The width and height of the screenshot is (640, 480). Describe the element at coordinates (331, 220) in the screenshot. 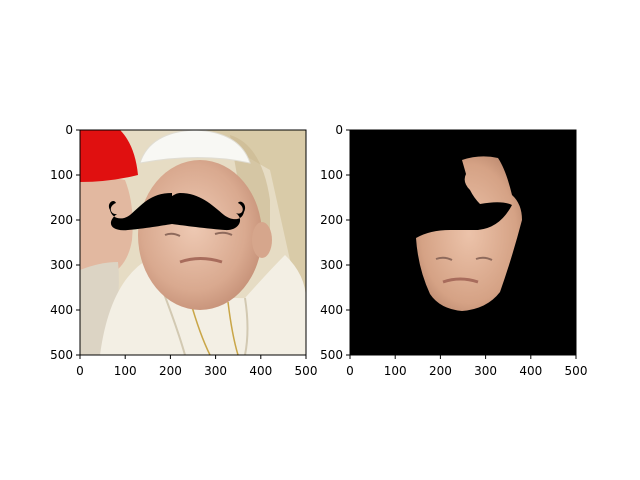

I see `right-y-tick-label: 200` at that location.